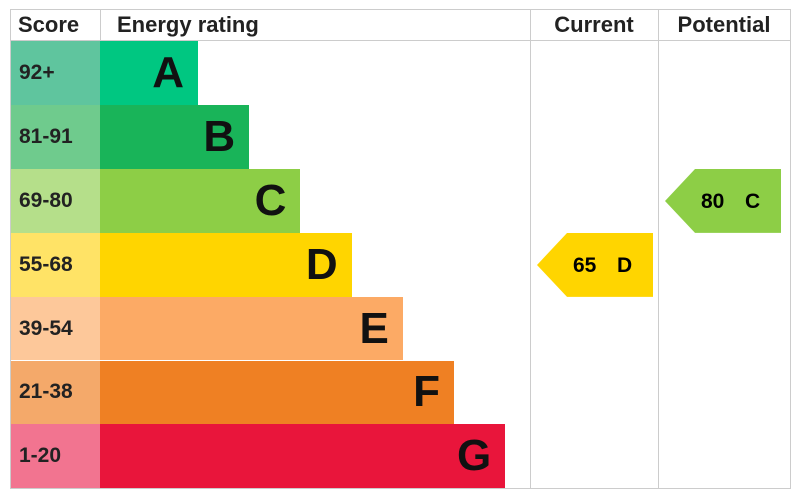 Image resolution: width=800 pixels, height=495 pixels. What do you see at coordinates (49, 24) in the screenshot?
I see `header-score: Score` at bounding box center [49, 24].